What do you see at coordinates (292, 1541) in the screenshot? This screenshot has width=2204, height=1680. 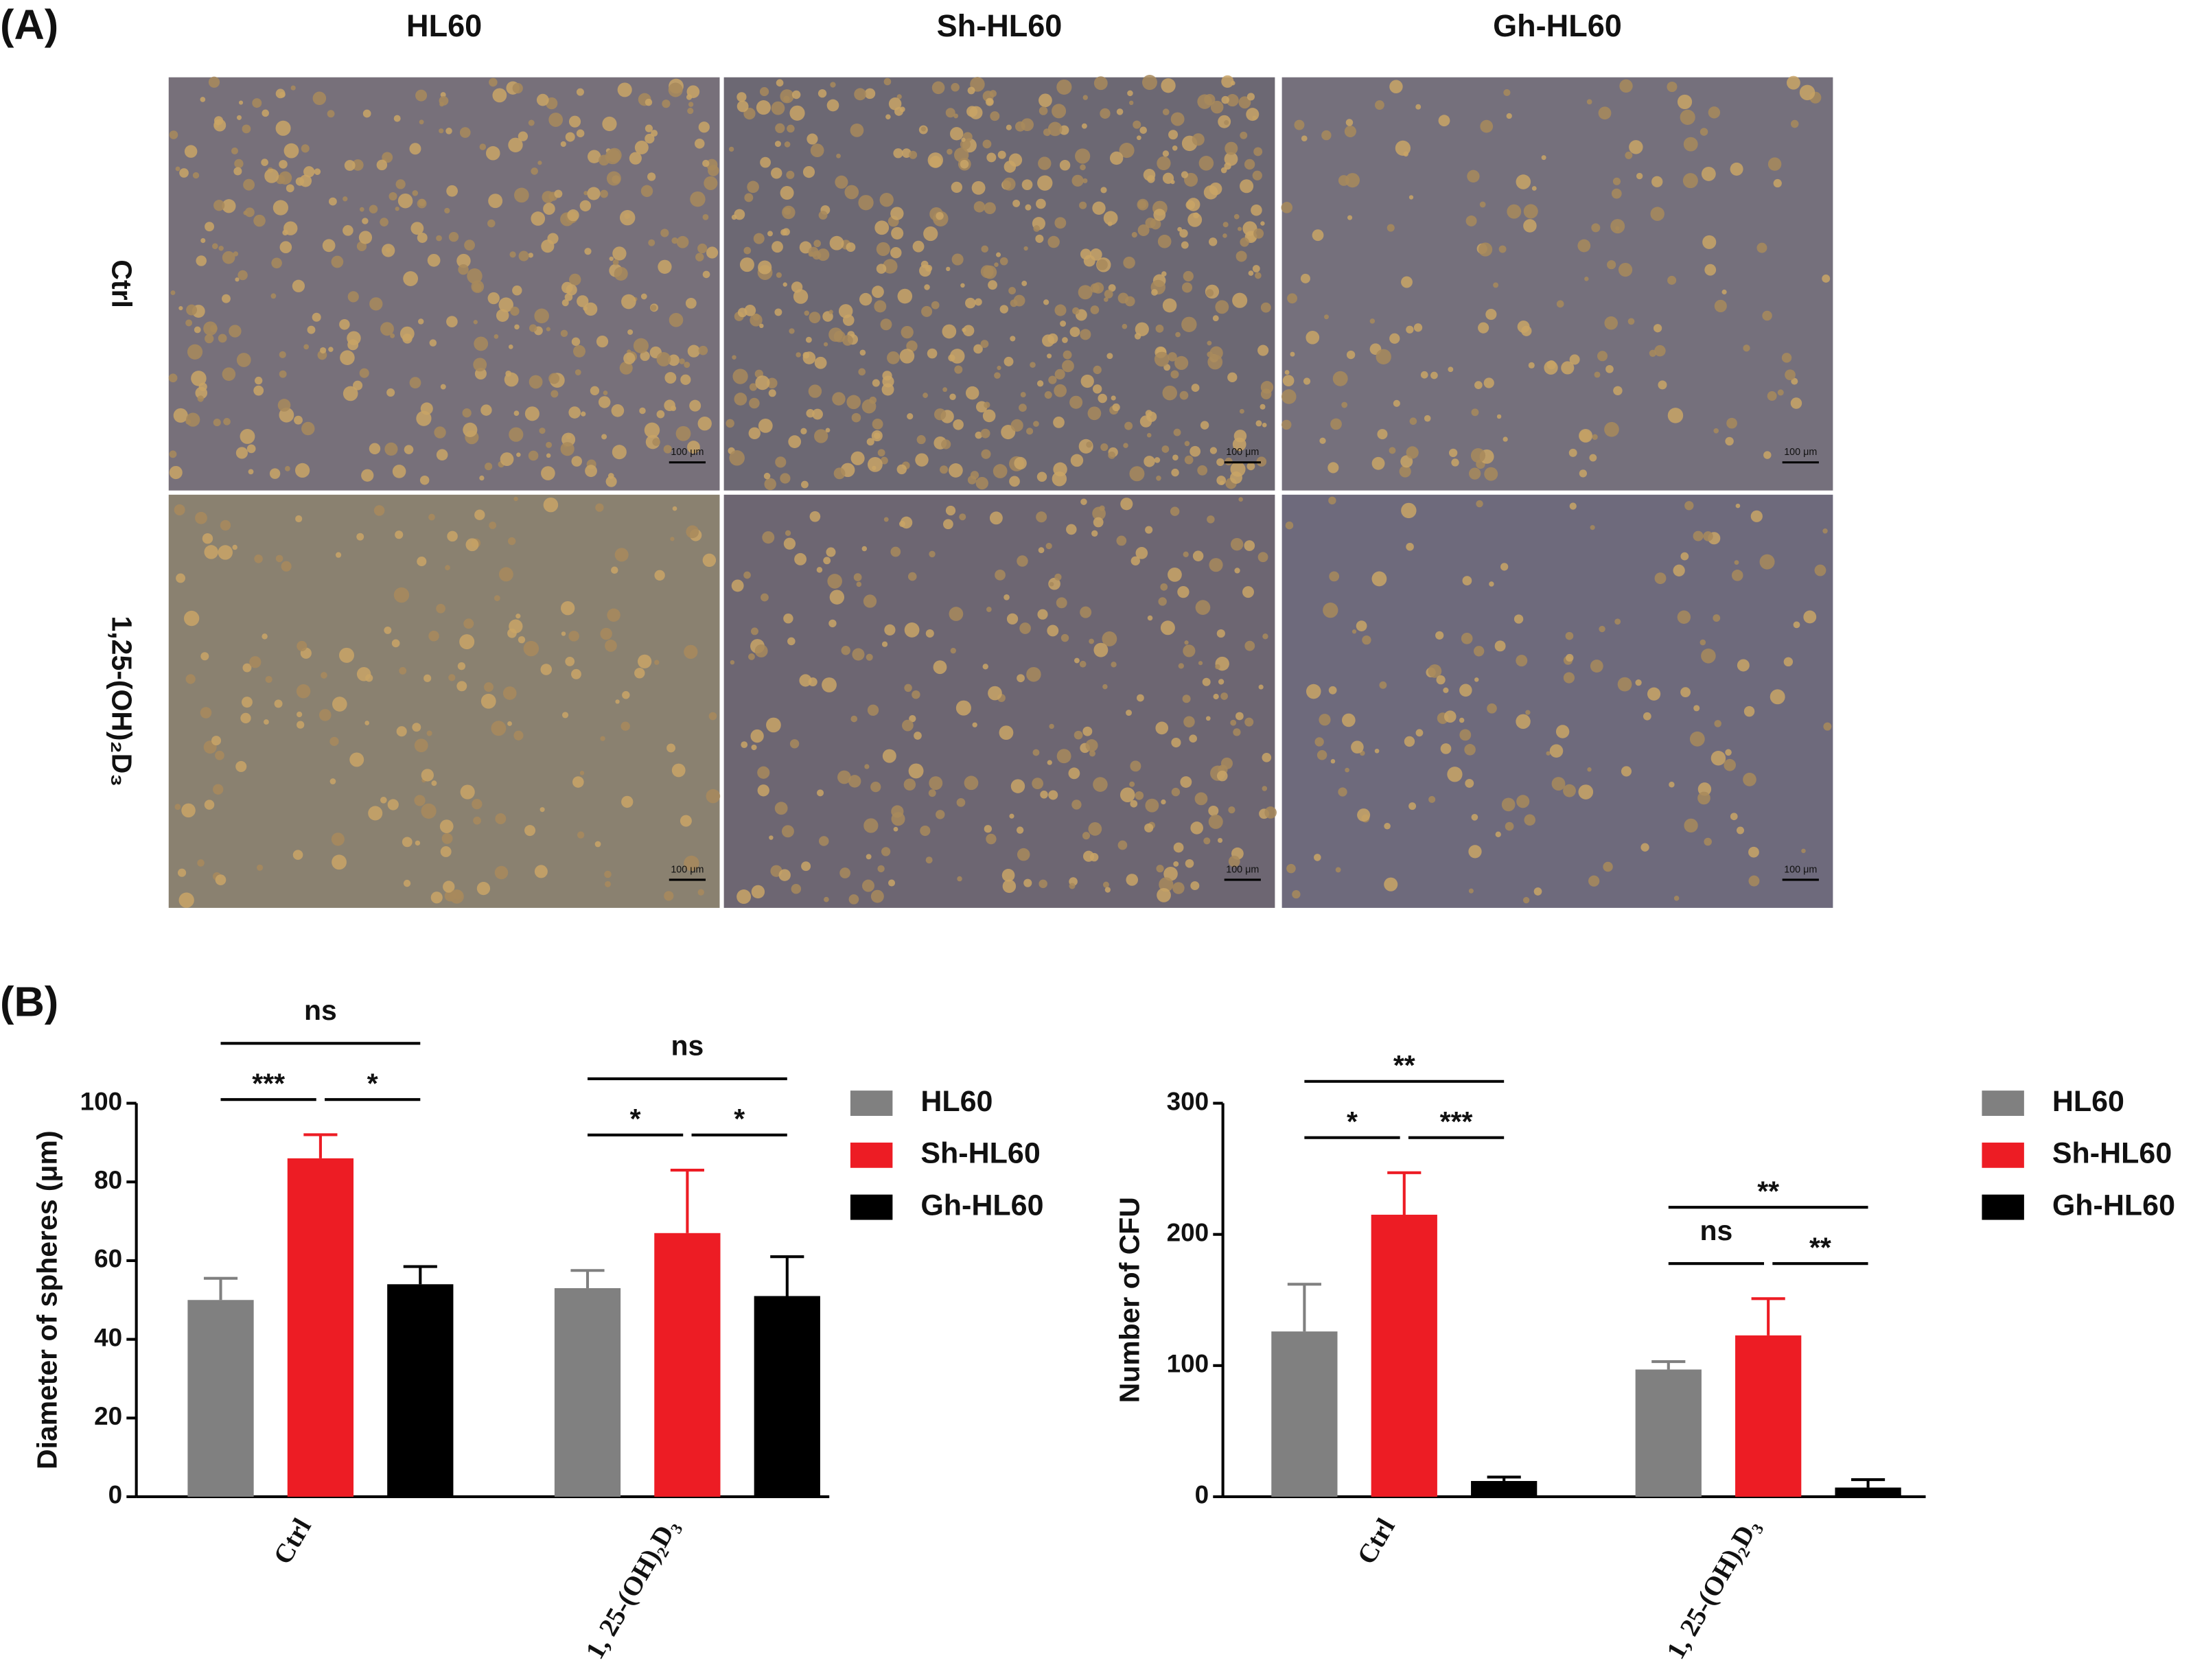 I see `x-tick-label: Ctrl` at bounding box center [292, 1541].